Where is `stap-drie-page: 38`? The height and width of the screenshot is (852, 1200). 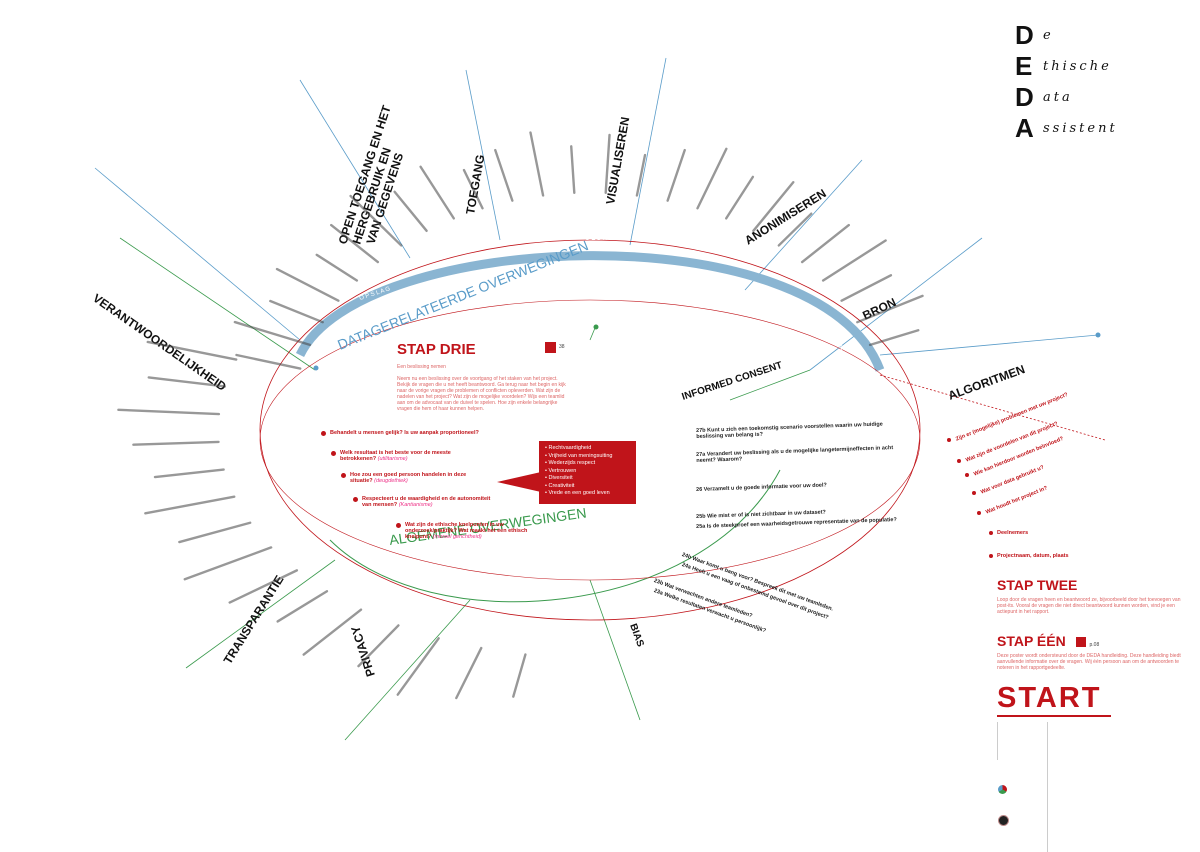
stap-drie-page: 38 is located at coordinates (562, 347).